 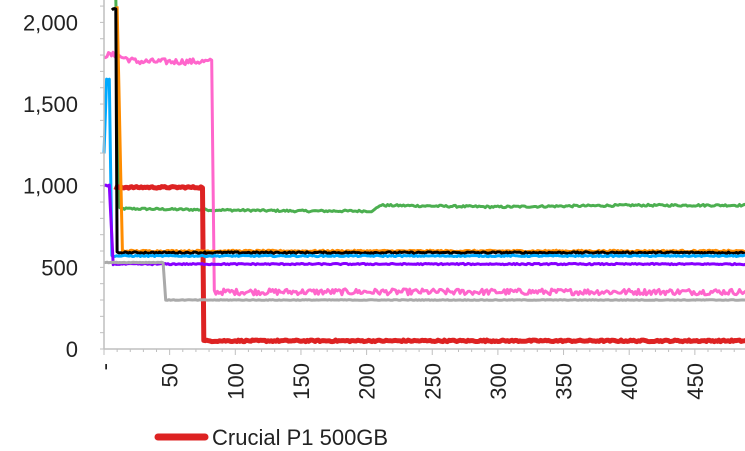 I want to click on x-tick-label: -, so click(x=104, y=366).